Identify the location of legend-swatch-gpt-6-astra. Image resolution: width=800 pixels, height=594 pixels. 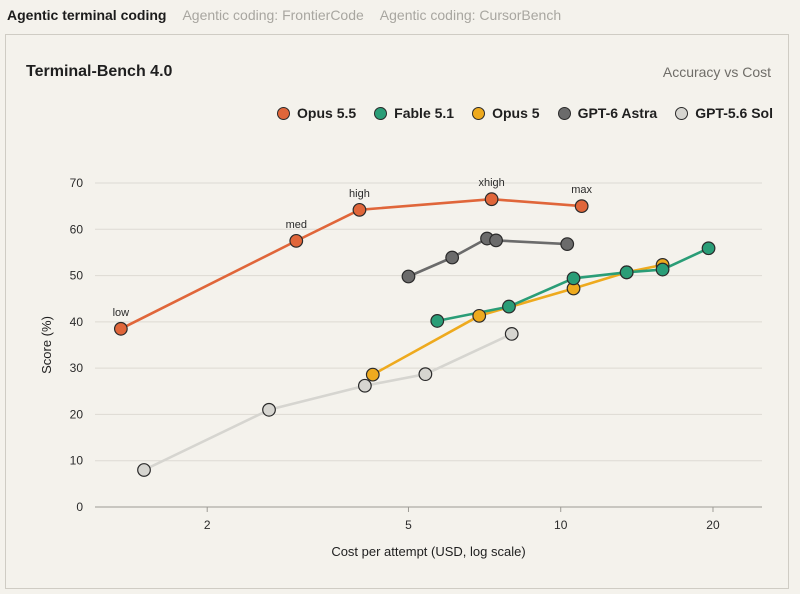
(564, 113).